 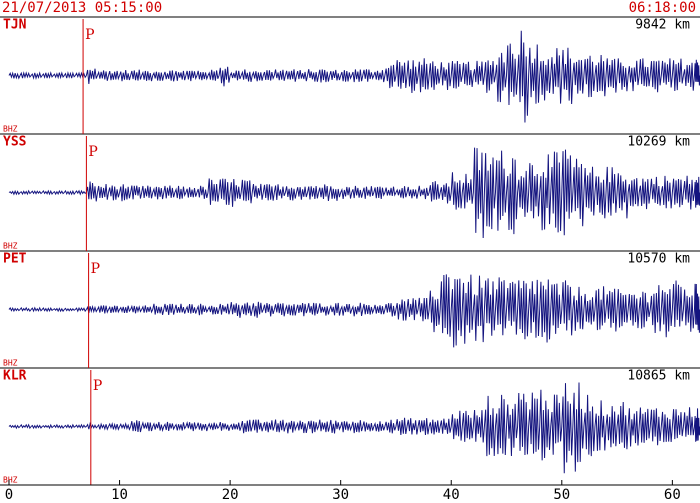 What do you see at coordinates (662, 8) in the screenshot?
I see `header-end-time: 06:18:00` at bounding box center [662, 8].